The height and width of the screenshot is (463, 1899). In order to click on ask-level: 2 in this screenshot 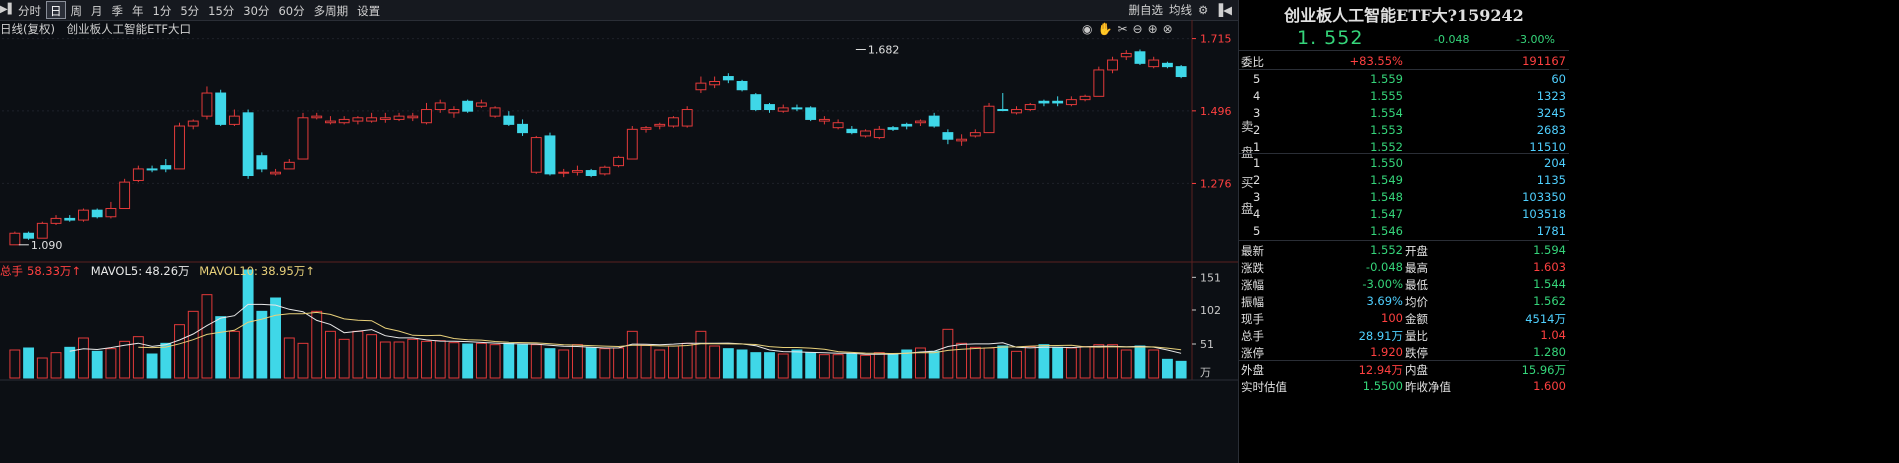, I will do `click(1257, 130)`.